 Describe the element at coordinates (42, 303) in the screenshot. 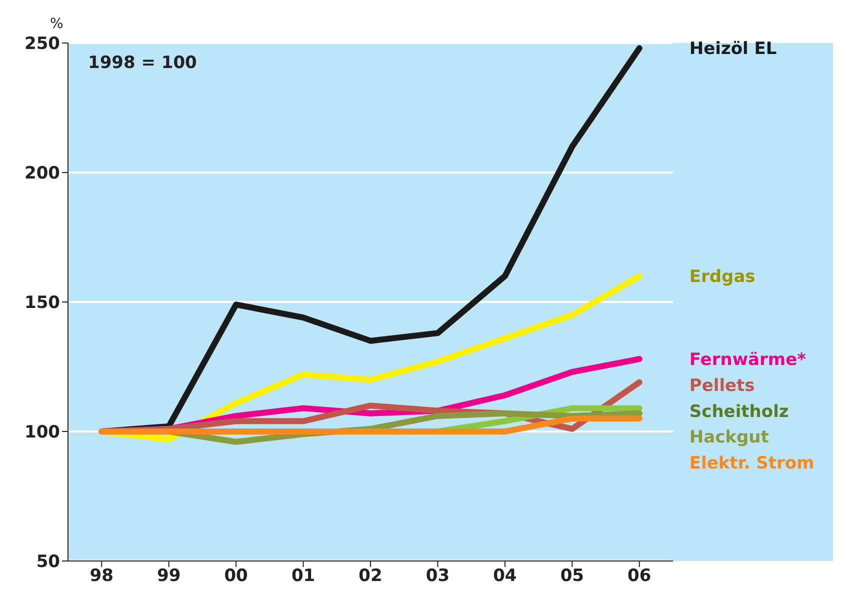

I see `y-tick-label: 150` at that location.